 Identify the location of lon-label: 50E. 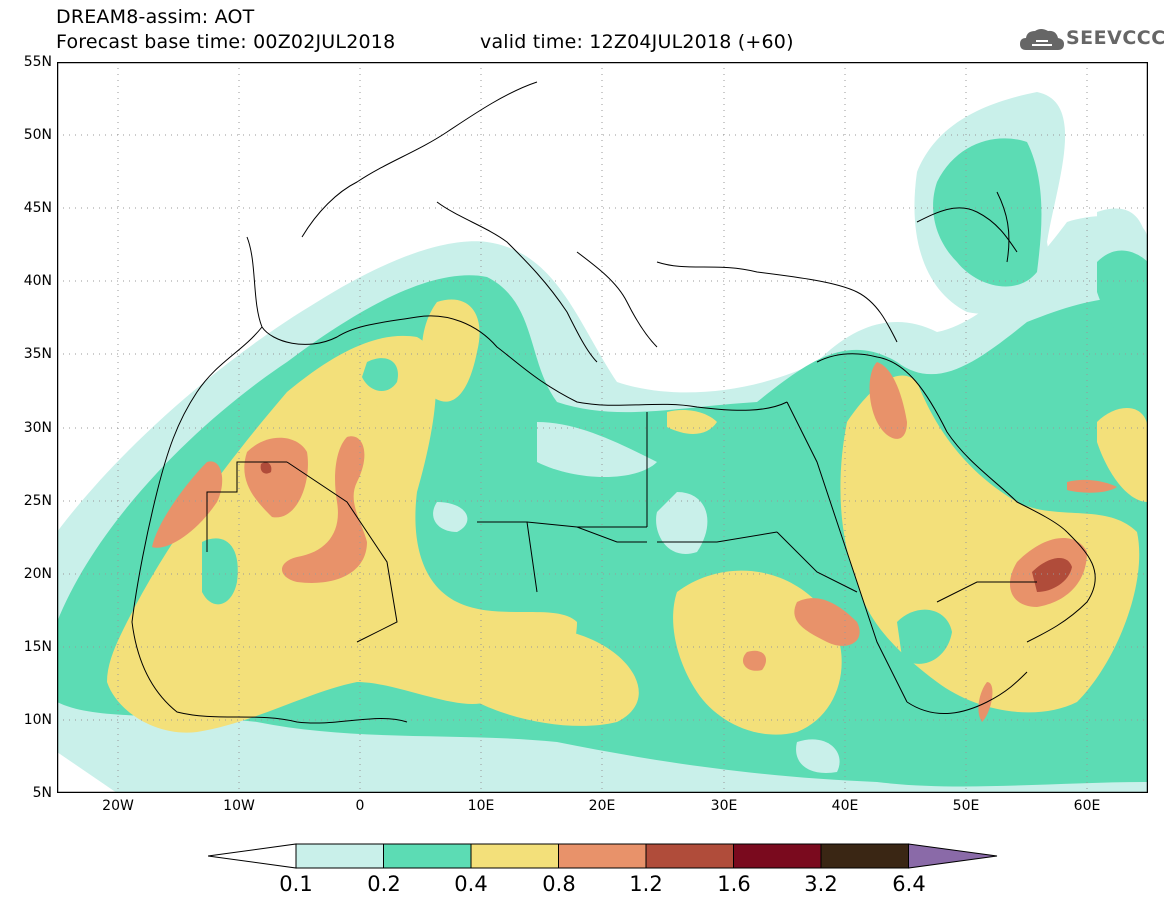
(966, 806).